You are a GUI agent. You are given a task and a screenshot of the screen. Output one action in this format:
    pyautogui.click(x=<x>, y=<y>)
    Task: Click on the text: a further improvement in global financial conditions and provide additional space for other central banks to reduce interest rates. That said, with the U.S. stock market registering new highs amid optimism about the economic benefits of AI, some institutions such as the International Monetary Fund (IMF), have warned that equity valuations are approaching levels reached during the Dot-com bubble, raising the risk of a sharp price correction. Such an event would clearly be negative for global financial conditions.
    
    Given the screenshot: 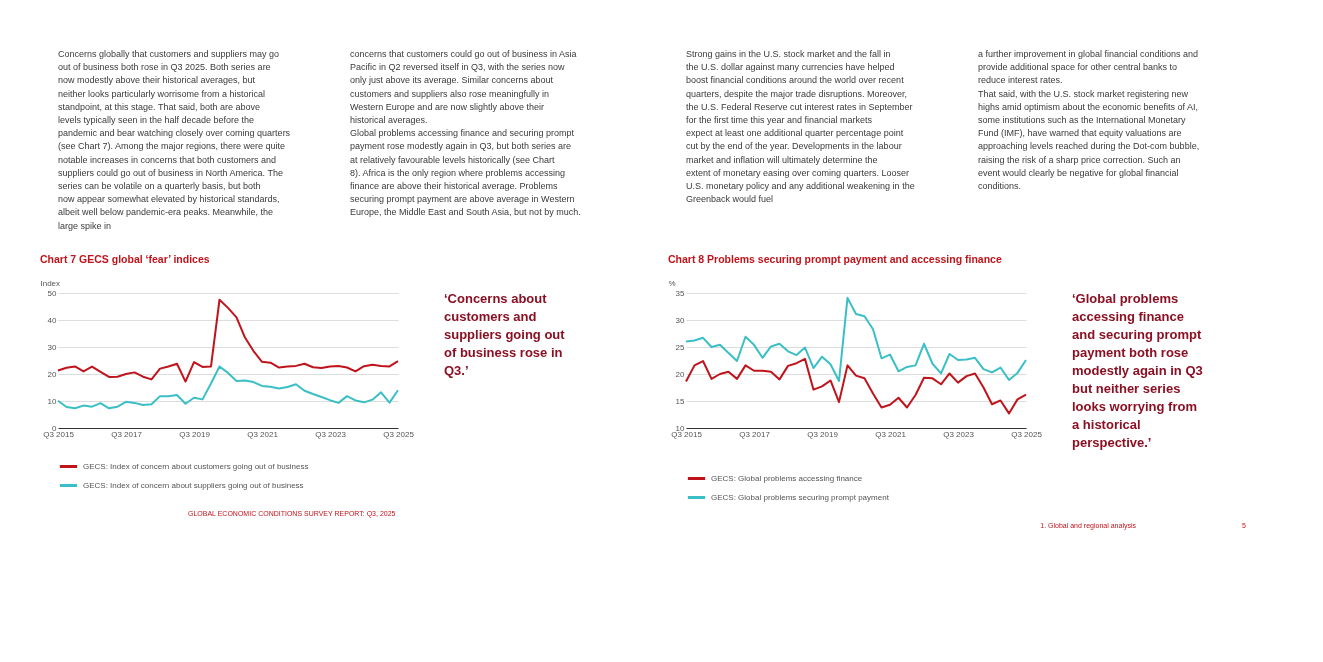 What is the action you would take?
    pyautogui.click(x=1089, y=120)
    